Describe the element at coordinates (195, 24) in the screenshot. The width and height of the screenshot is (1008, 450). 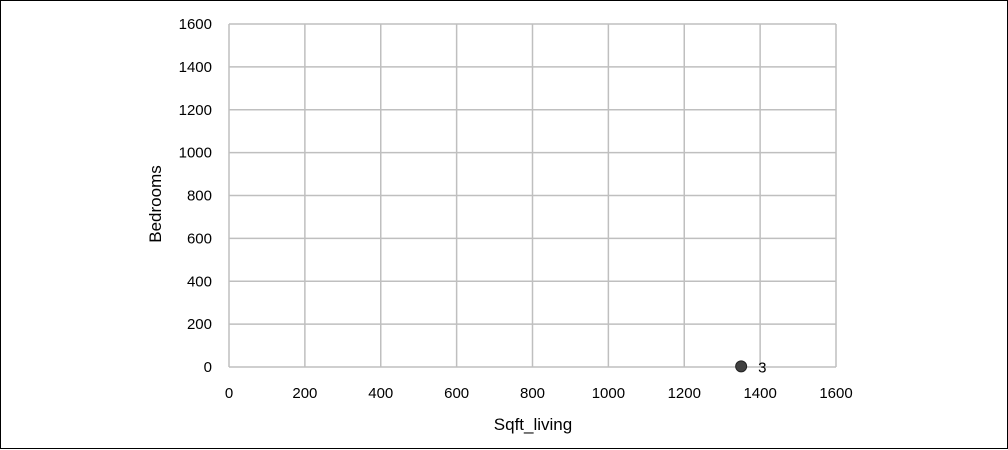
I see `y-tick-label: 1600` at that location.